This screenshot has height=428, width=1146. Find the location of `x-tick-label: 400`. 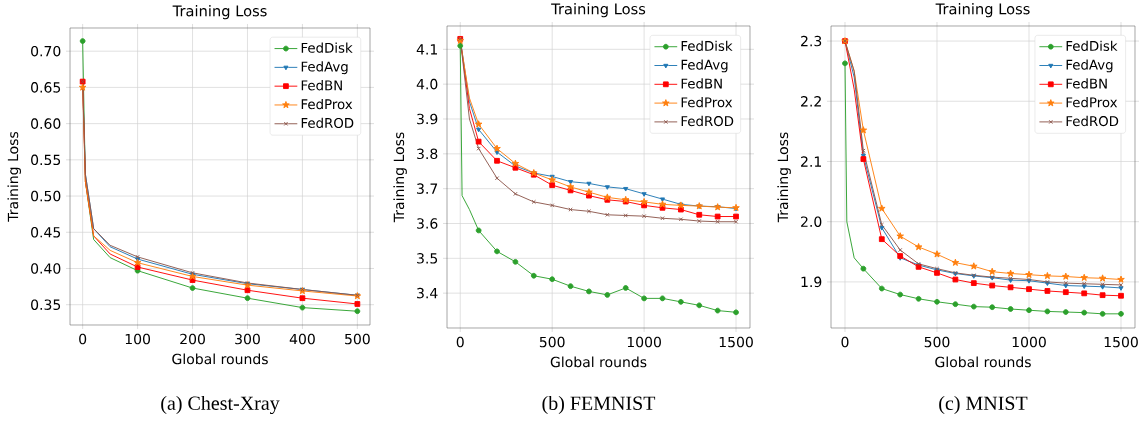

x-tick-label: 400 is located at coordinates (302, 339).